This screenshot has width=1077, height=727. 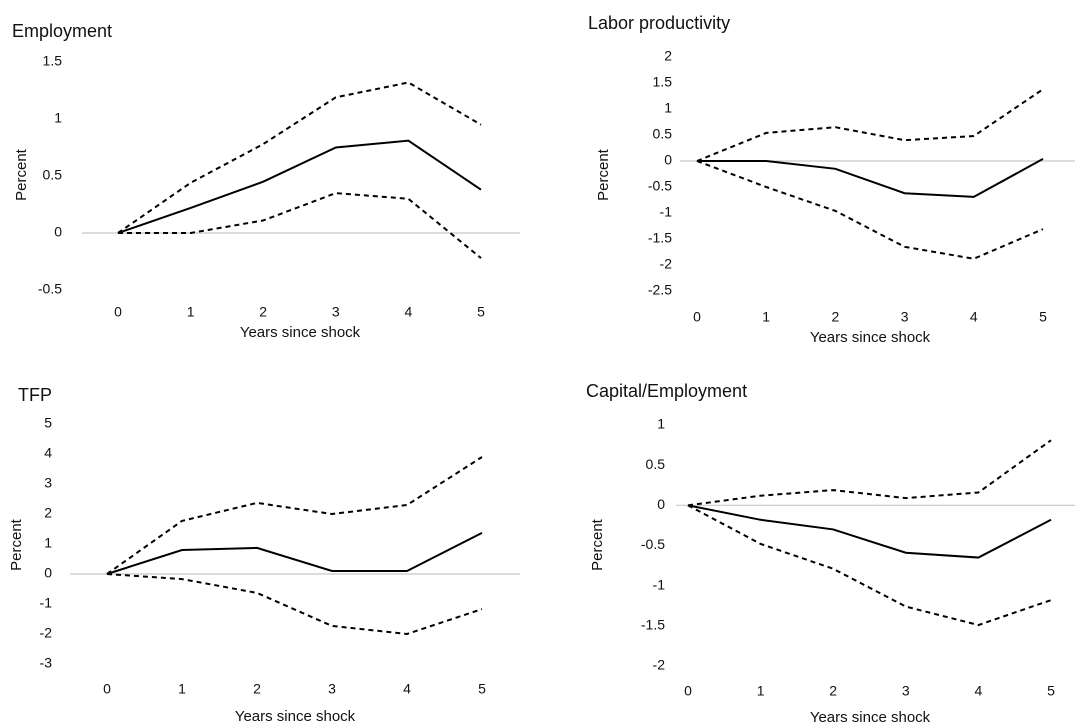 What do you see at coordinates (62, 31) in the screenshot?
I see `chart-title: Employment` at bounding box center [62, 31].